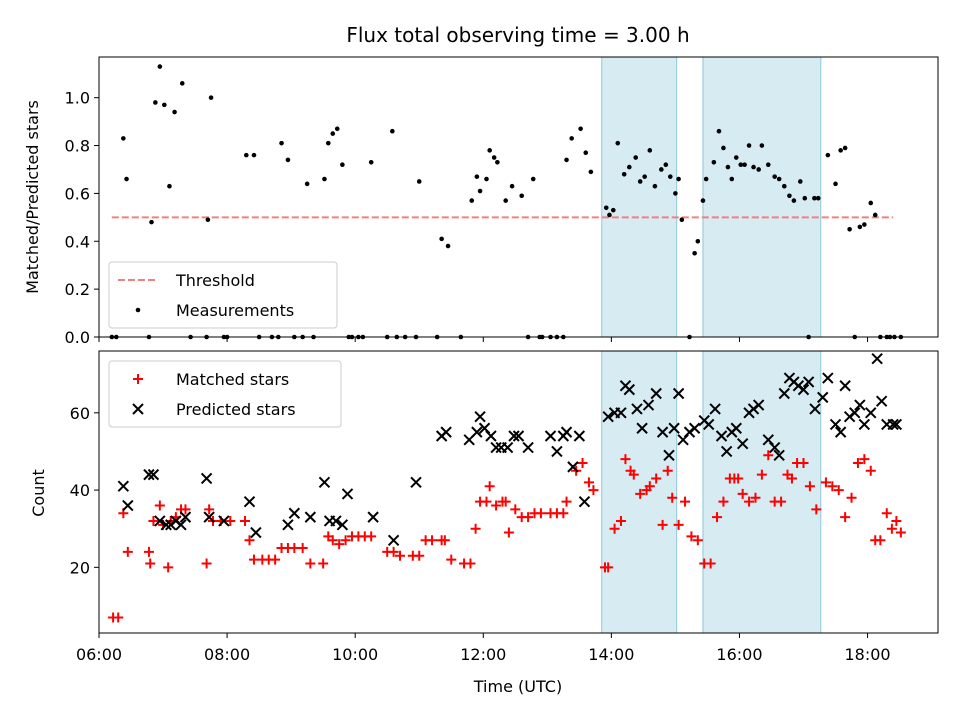 This screenshot has height=720, width=960. I want to click on chart-title: Flux total observing time = 3.00 h, so click(517, 35).